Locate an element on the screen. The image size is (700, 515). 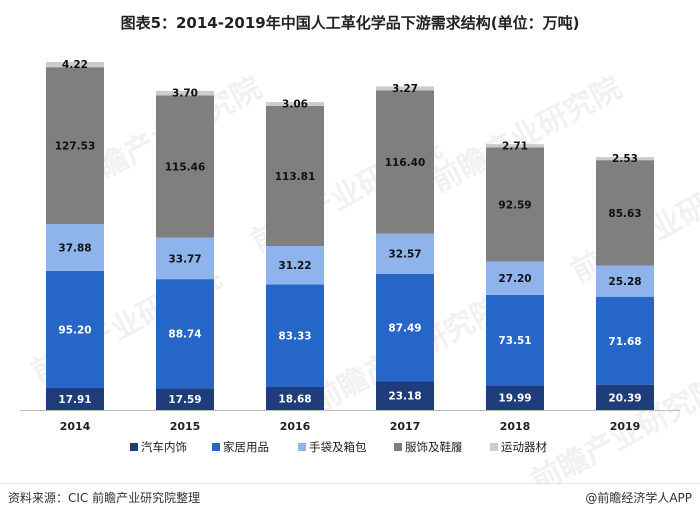
data-label: 73.51 is located at coordinates (514, 341).